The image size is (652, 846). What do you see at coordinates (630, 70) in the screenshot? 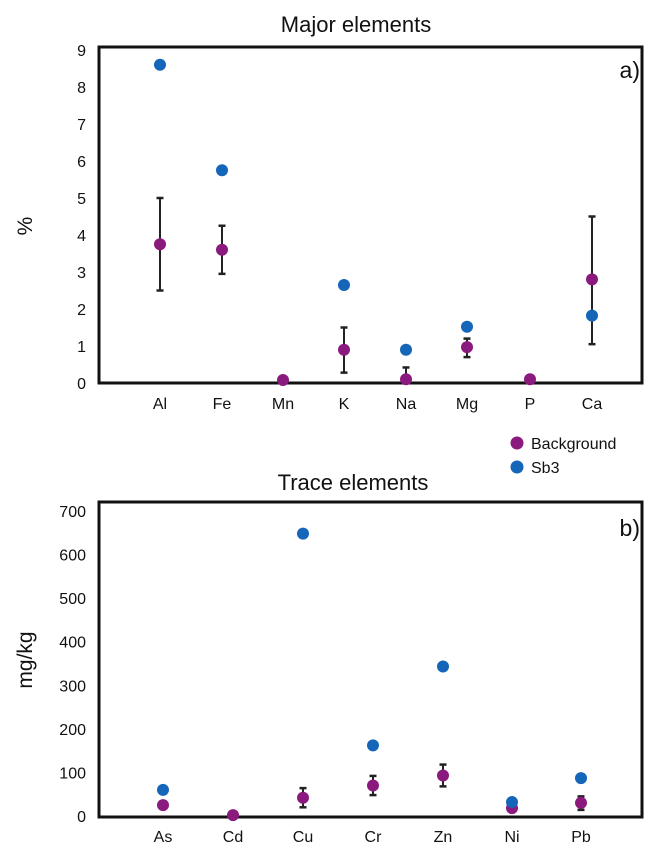
I see `major-elements-panel-label: a)` at bounding box center [630, 70].